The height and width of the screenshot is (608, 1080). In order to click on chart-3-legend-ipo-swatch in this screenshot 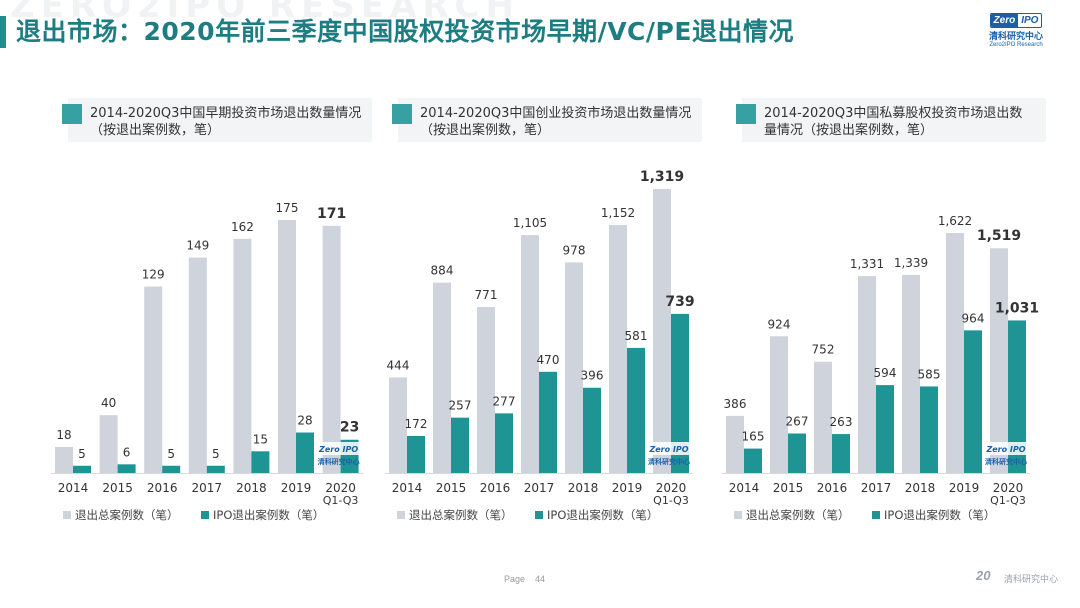, I will do `click(876, 515)`.